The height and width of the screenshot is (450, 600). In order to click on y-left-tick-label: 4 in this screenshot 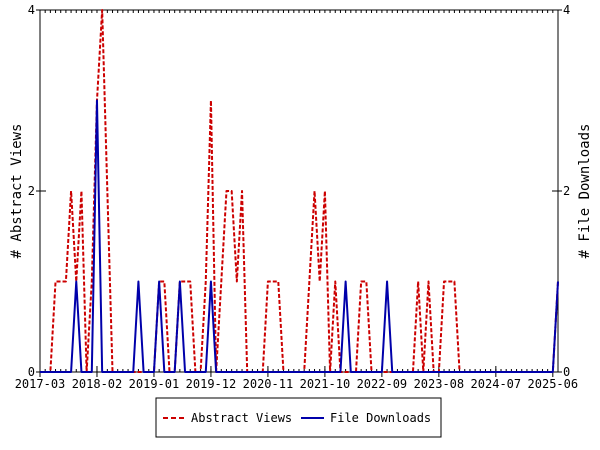, I will do `click(31, 10)`.